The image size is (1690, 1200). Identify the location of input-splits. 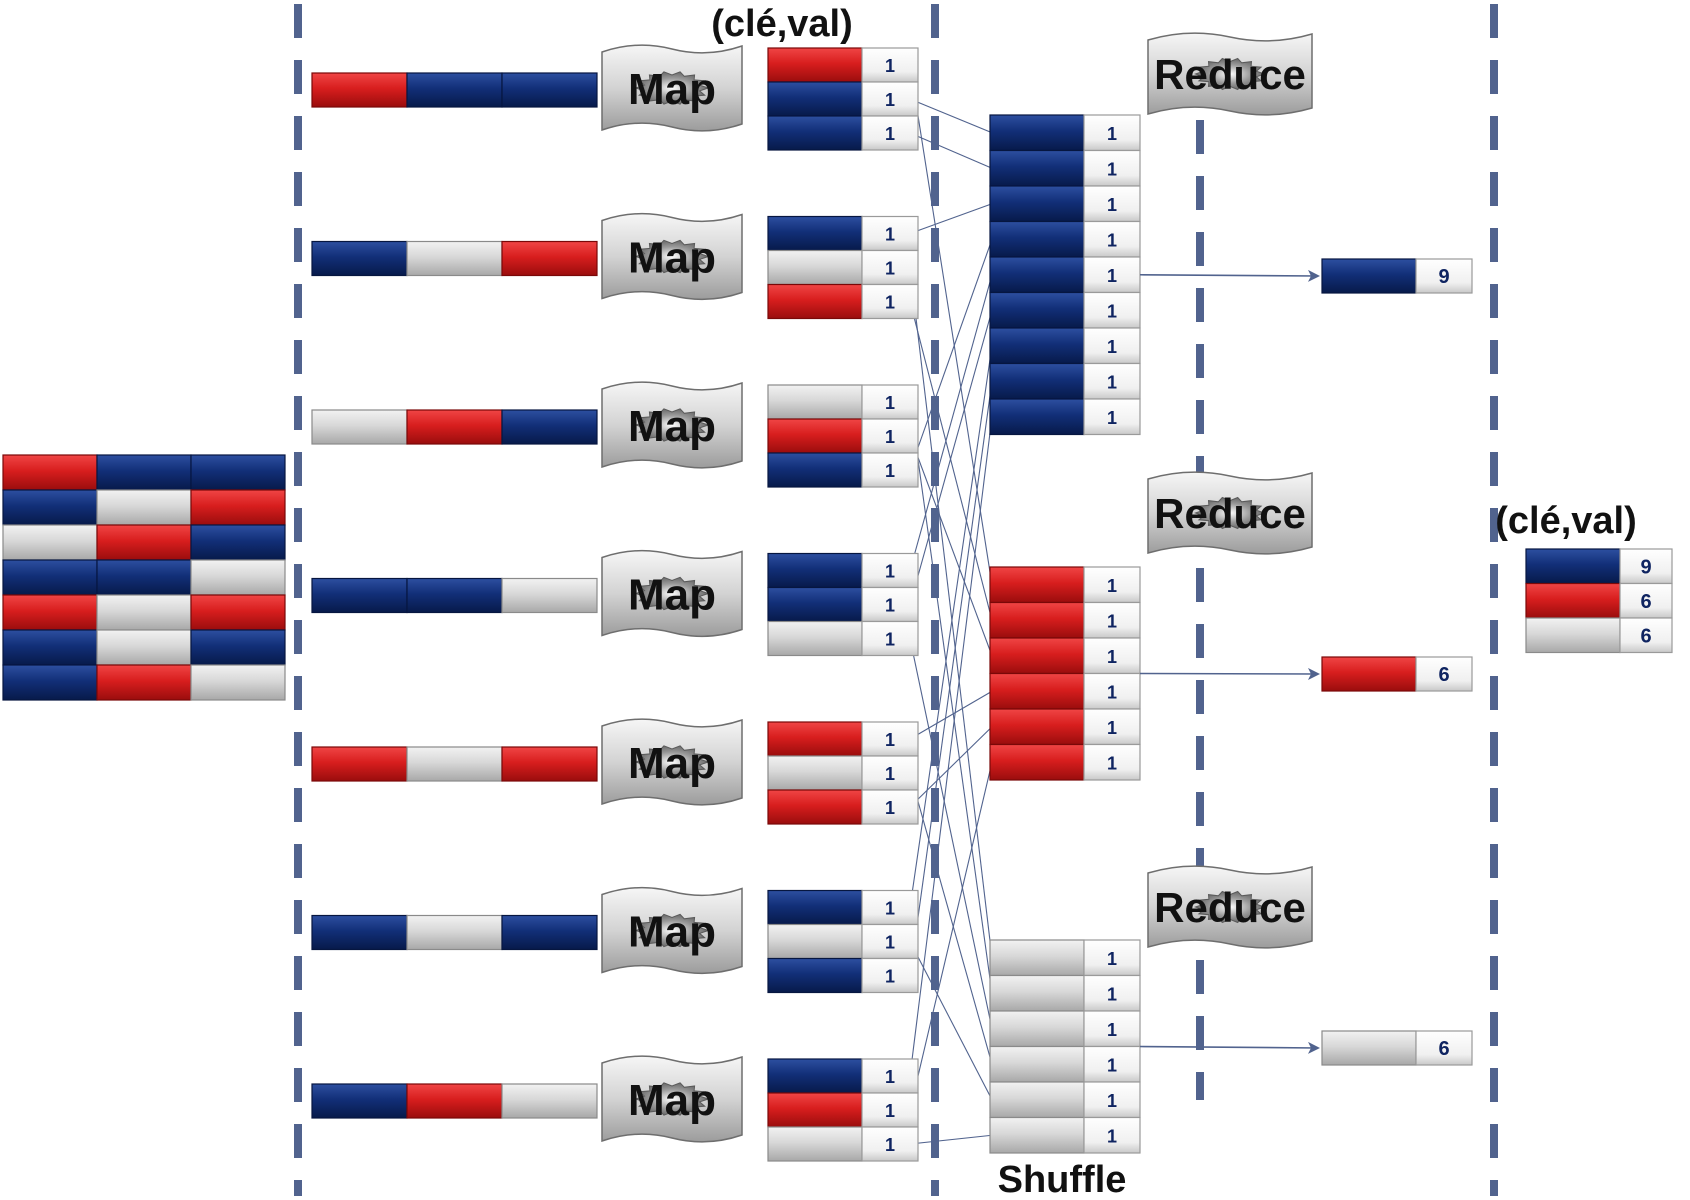
(454, 595).